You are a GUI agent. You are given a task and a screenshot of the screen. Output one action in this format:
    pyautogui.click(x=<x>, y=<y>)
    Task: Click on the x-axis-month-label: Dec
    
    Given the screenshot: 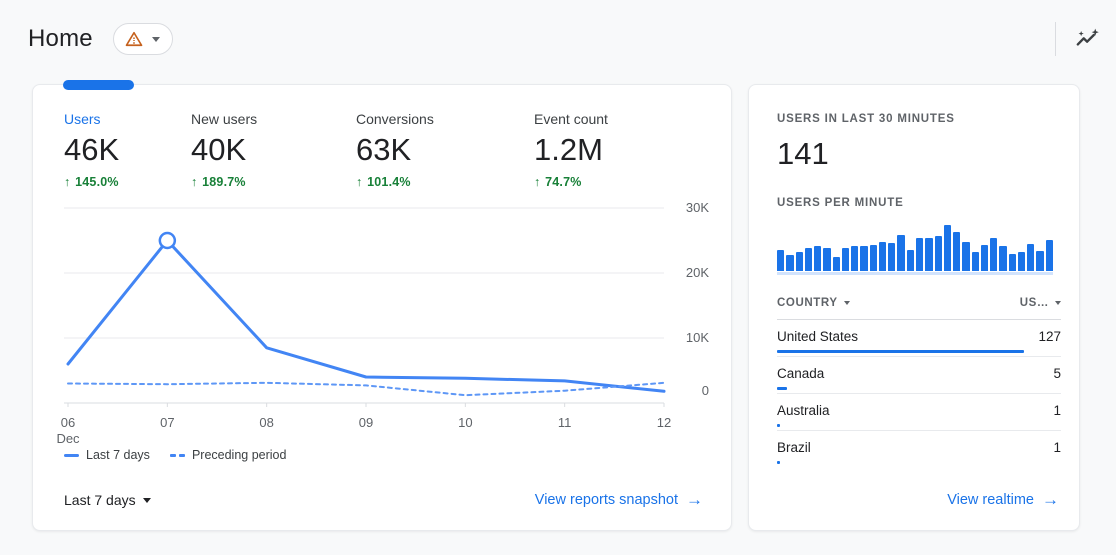 What is the action you would take?
    pyautogui.click(x=68, y=438)
    